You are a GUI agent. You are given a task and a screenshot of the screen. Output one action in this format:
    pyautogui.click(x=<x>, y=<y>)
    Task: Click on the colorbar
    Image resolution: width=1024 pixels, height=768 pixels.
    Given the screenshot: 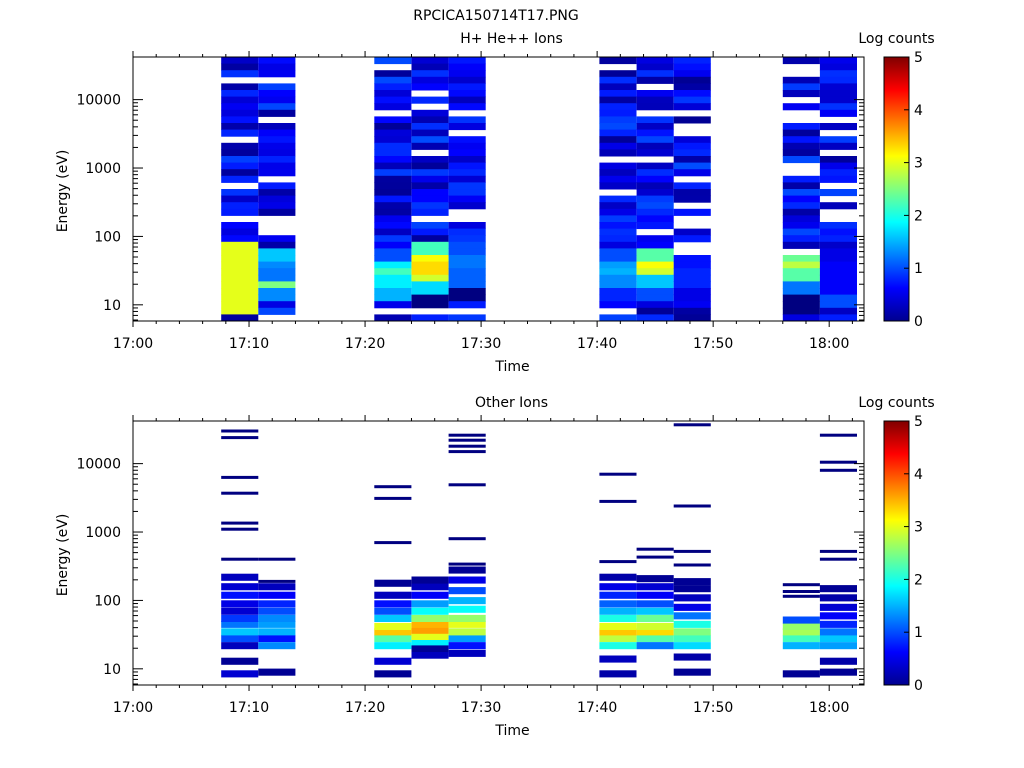 What is the action you would take?
    pyautogui.click(x=896, y=553)
    